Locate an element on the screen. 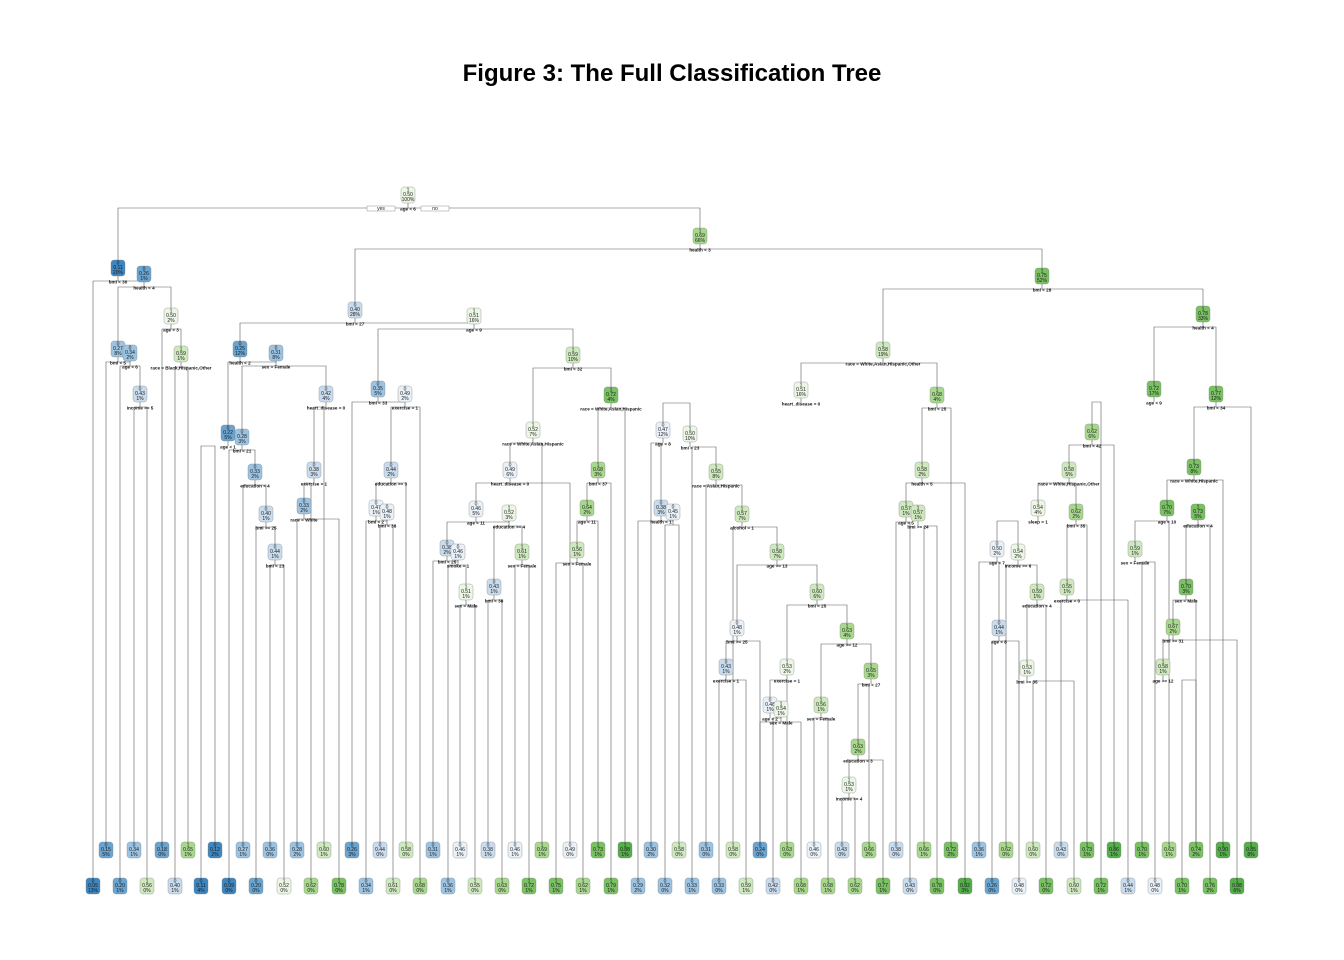 The width and height of the screenshot is (1344, 960). split-label: bmi < 21 is located at coordinates (242, 451).